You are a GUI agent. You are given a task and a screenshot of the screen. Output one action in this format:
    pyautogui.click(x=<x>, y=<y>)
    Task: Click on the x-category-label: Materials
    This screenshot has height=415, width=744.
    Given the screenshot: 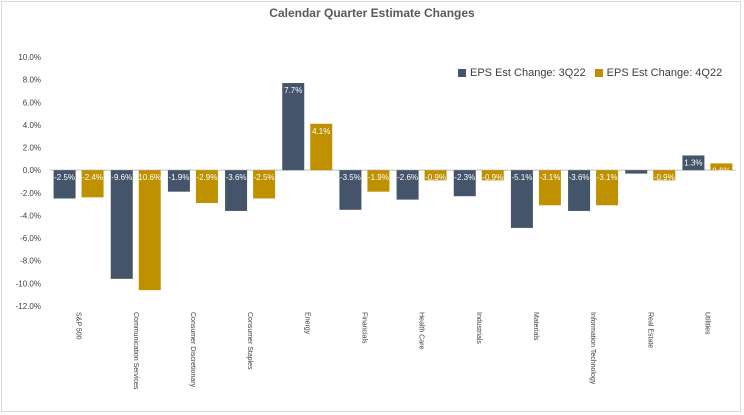 What is the action you would take?
    pyautogui.click(x=535, y=326)
    